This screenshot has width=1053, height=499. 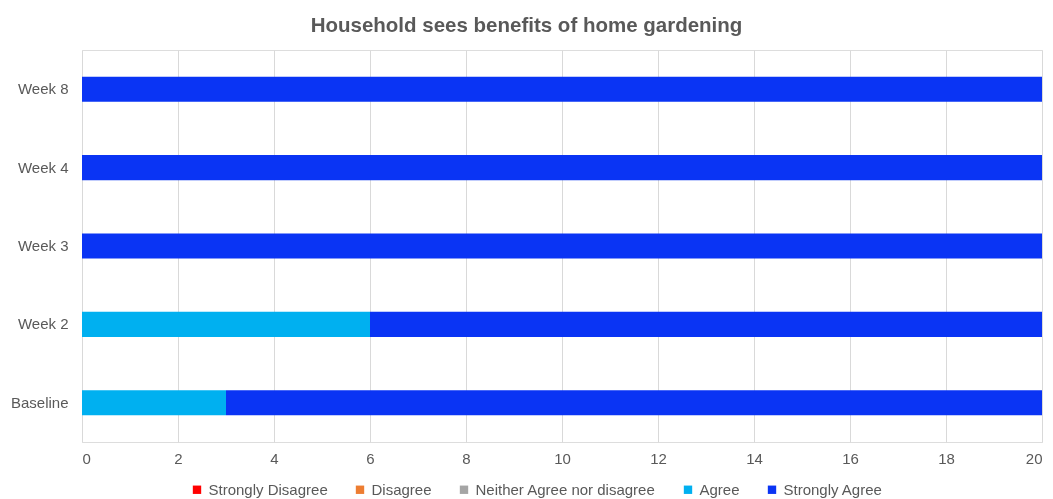 What do you see at coordinates (43, 324) in the screenshot?
I see `y-tick-label: Week 2` at bounding box center [43, 324].